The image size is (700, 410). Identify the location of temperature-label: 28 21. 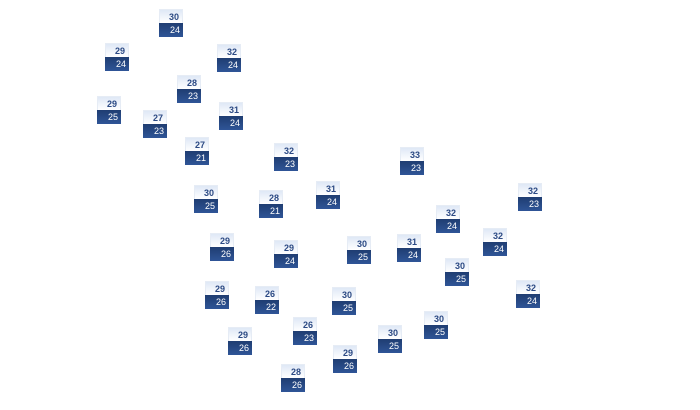
(271, 204).